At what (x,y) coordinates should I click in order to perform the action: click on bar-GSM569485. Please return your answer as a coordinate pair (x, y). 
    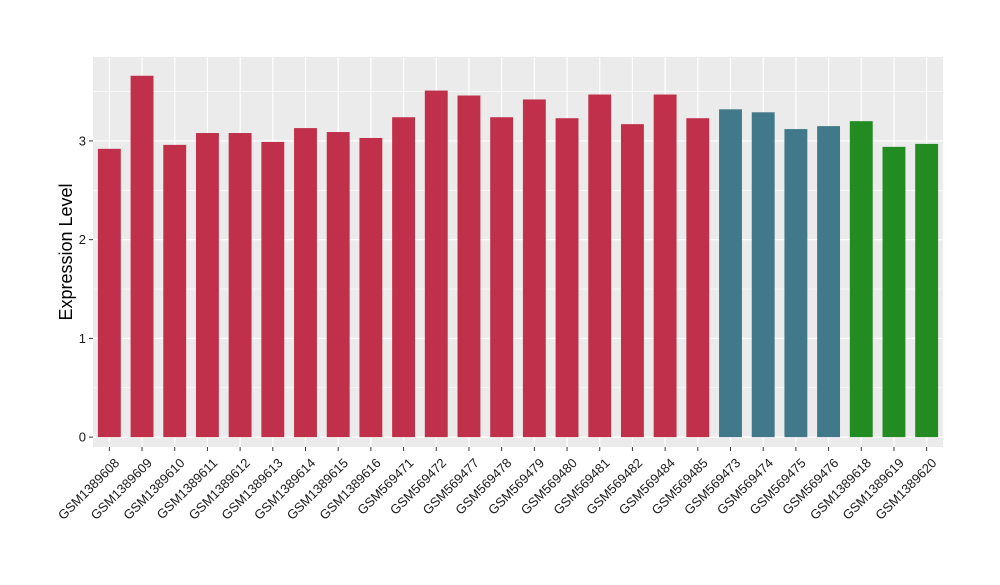
    Looking at the image, I should click on (698, 278).